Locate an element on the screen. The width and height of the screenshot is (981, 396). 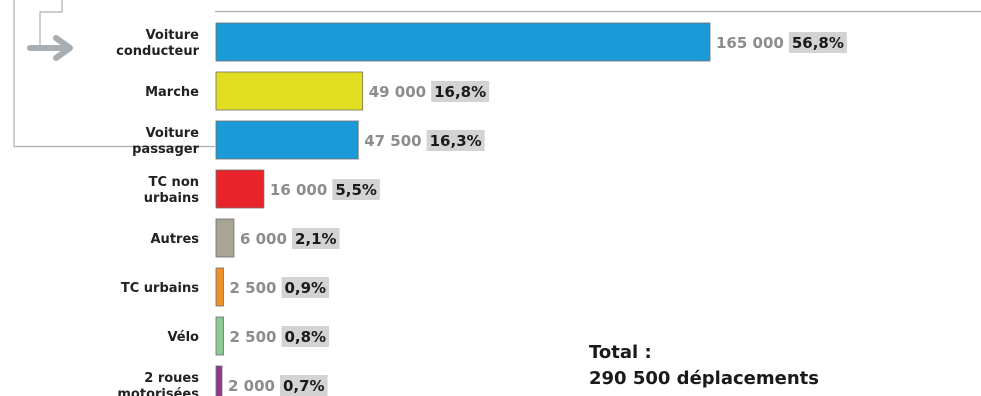
value-label: 6 000 is located at coordinates (263, 239).